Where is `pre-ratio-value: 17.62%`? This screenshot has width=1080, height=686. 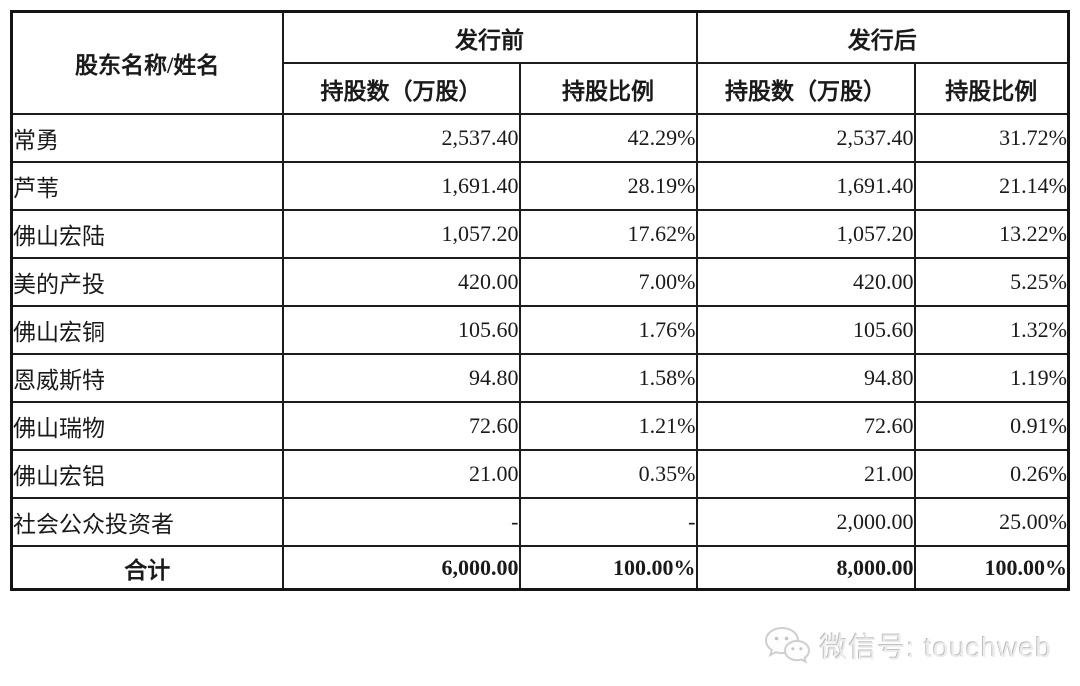
pre-ratio-value: 17.62% is located at coordinates (608, 234).